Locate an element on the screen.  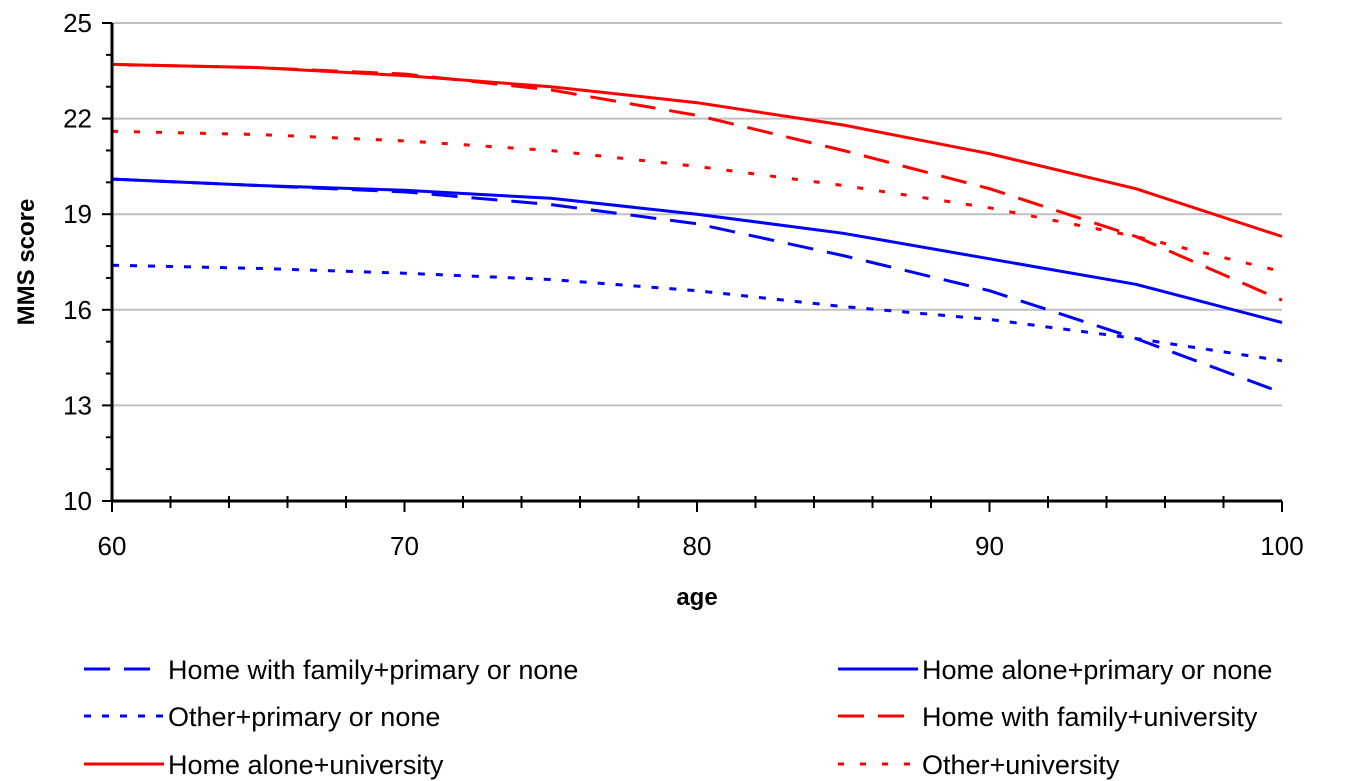
legend-label: Home alone+primary or none is located at coordinates (1097, 670).